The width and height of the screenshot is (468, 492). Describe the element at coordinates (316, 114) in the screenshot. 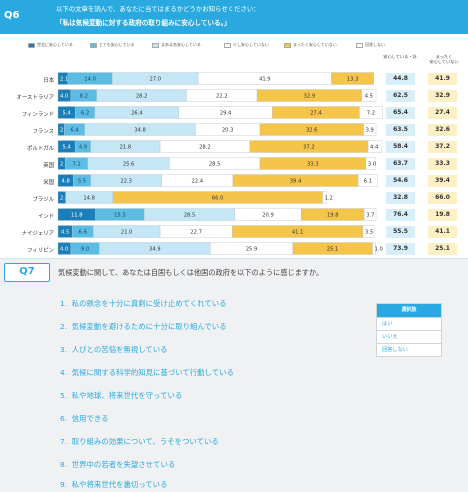

I see `bar-value-label: 27.4` at that location.